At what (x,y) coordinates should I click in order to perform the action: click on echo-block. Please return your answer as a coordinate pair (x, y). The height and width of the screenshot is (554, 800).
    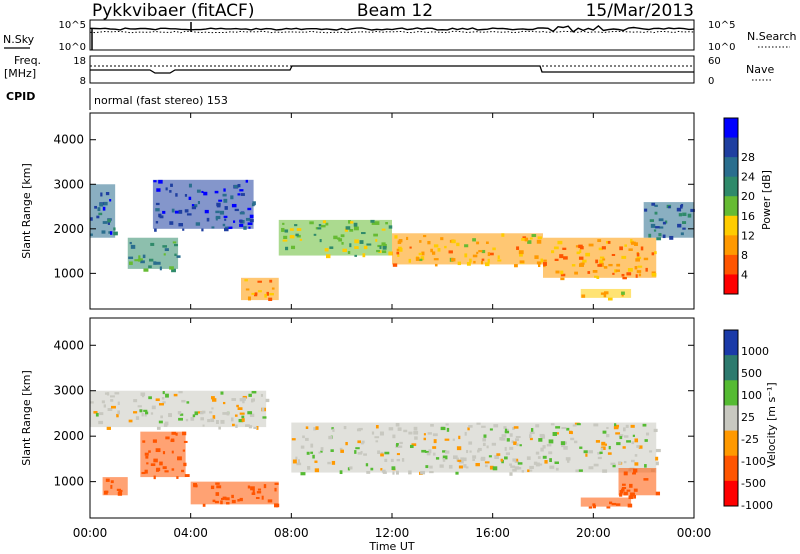
    Looking at the image, I should click on (260, 289).